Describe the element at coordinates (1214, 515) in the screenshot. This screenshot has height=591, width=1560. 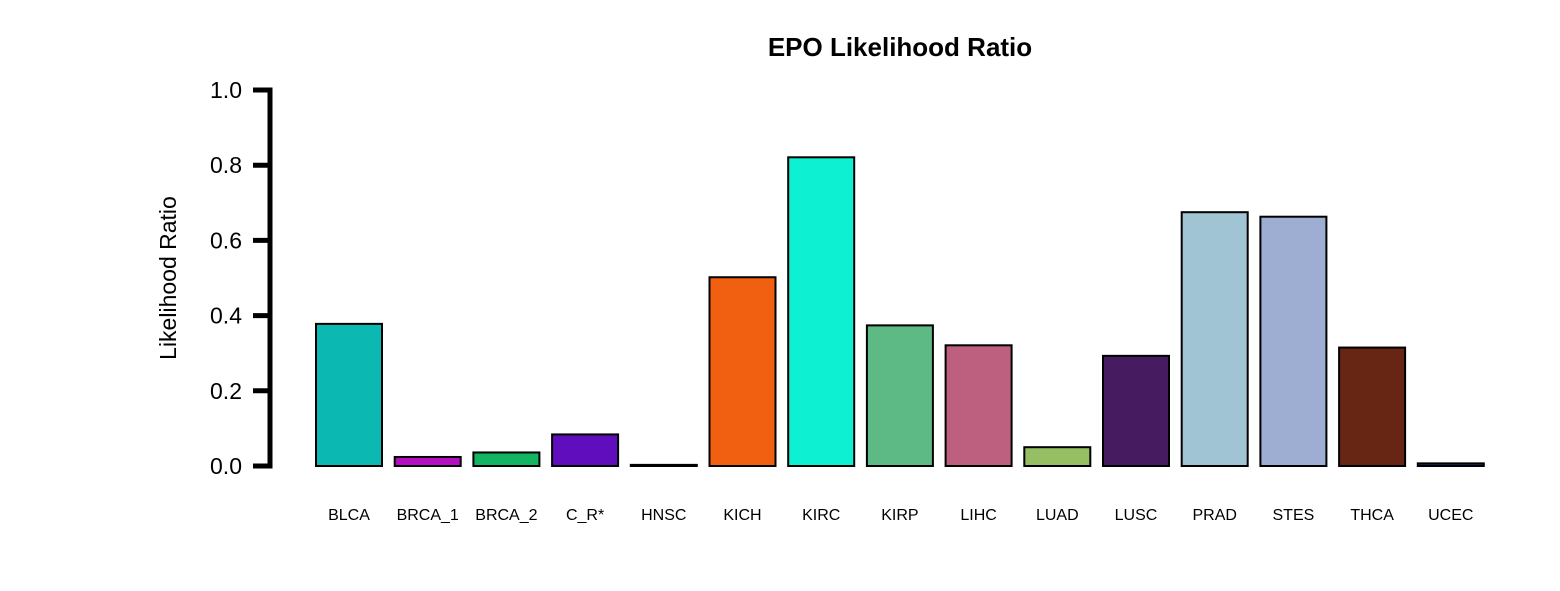
I see `x-tick-label: PRAD` at that location.